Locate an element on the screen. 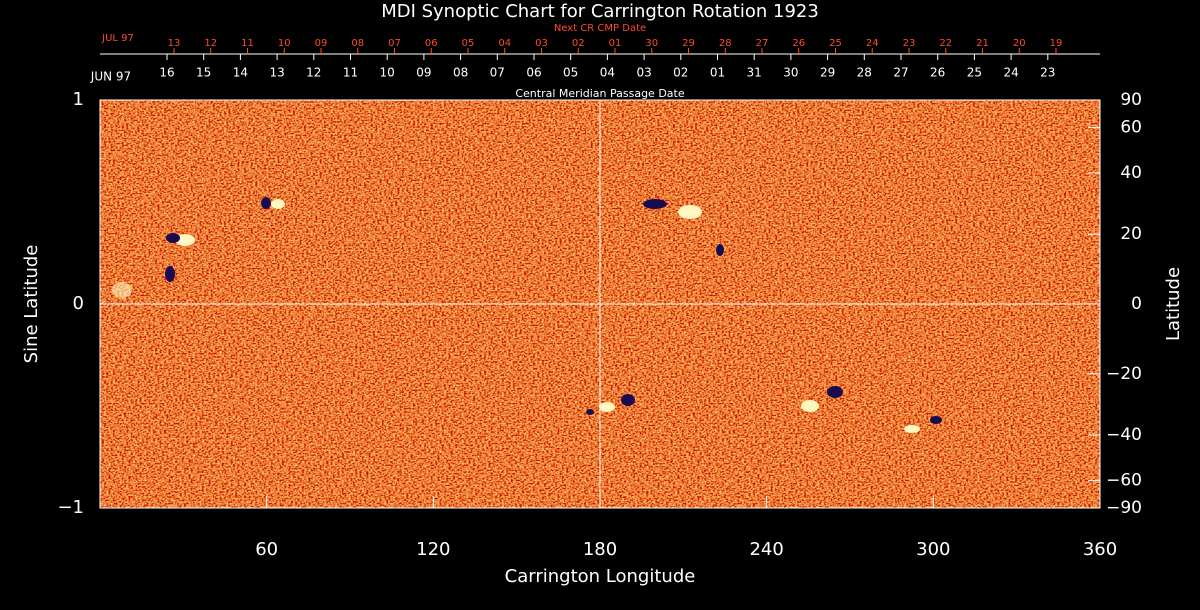 Image resolution: width=1200 pixels, height=610 pixels. next-date-label: 05 is located at coordinates (468, 43).